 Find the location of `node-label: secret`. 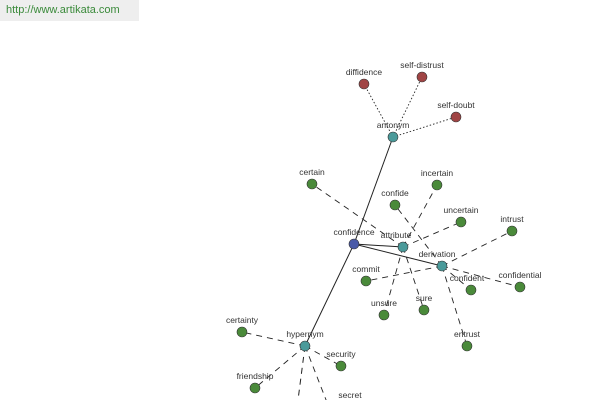

node-label: secret is located at coordinates (350, 395).